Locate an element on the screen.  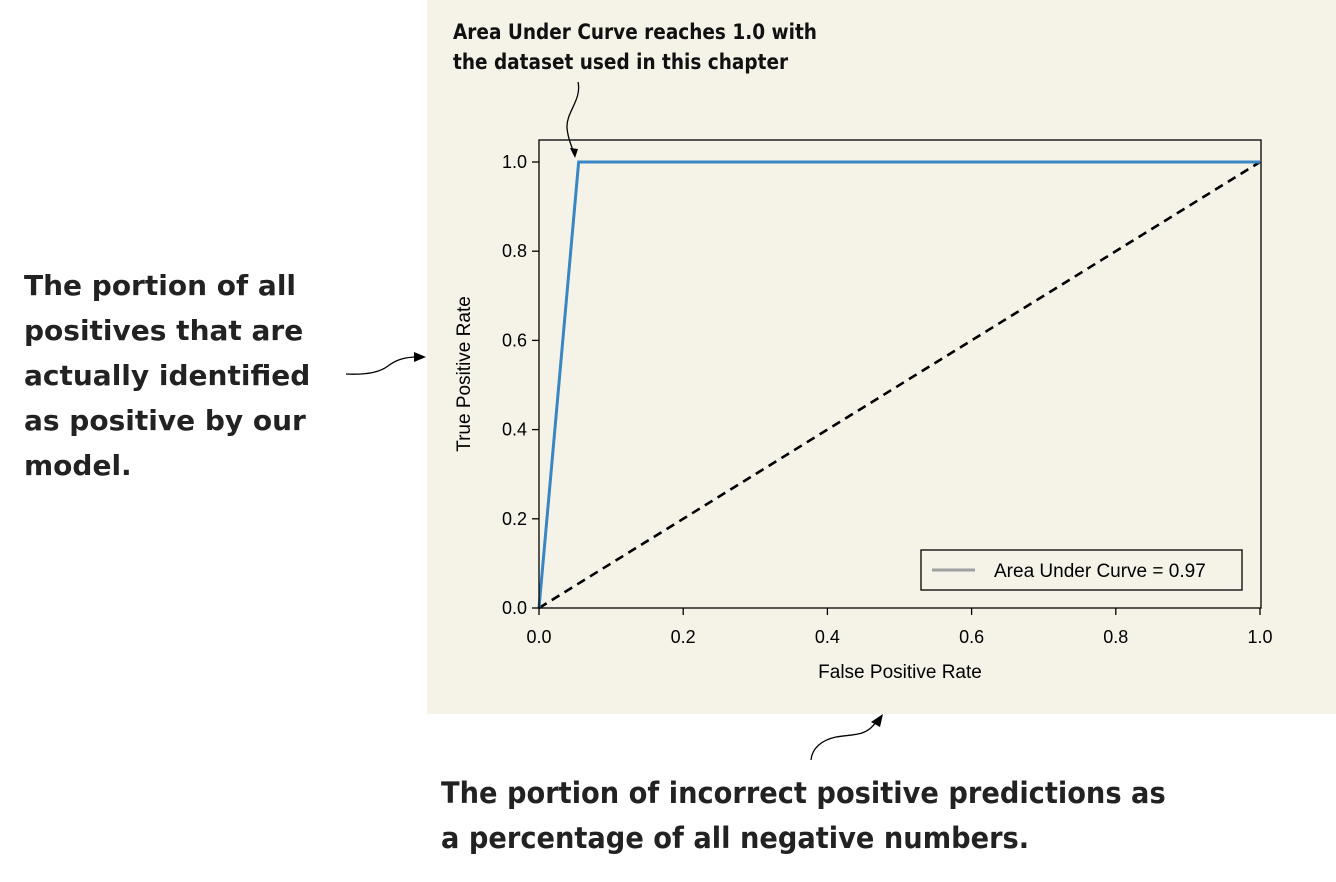
annotation-bottom-arrow is located at coordinates (846, 737).